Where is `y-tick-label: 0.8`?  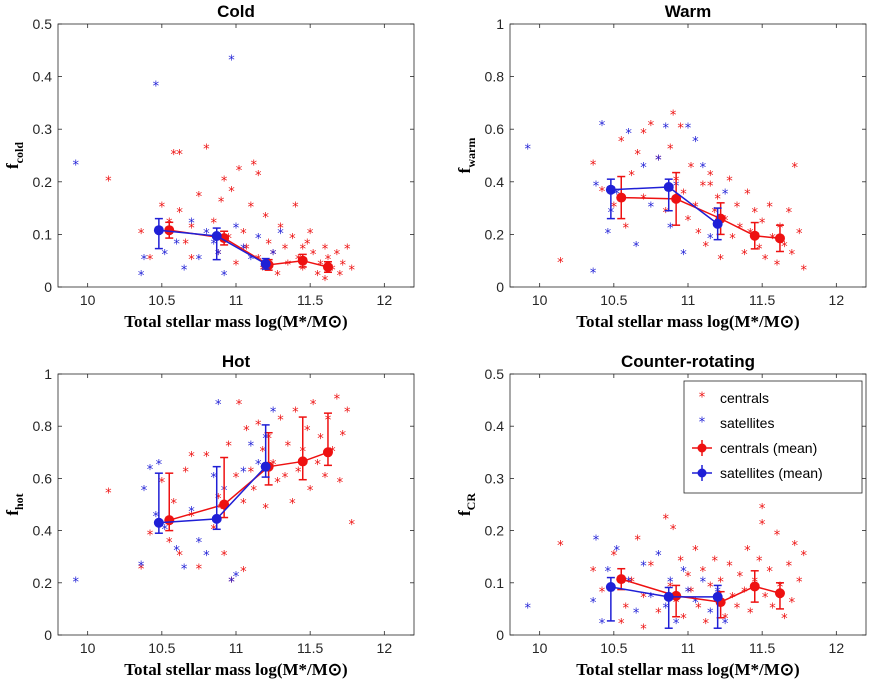 y-tick-label: 0.8 is located at coordinates (43, 426).